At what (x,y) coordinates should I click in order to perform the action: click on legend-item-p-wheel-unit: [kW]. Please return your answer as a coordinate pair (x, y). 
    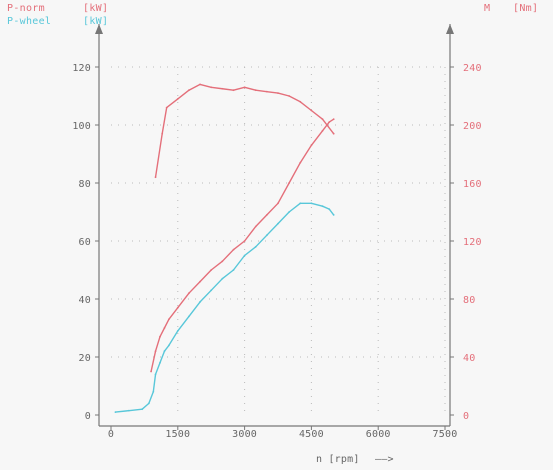
    Looking at the image, I should click on (95, 21).